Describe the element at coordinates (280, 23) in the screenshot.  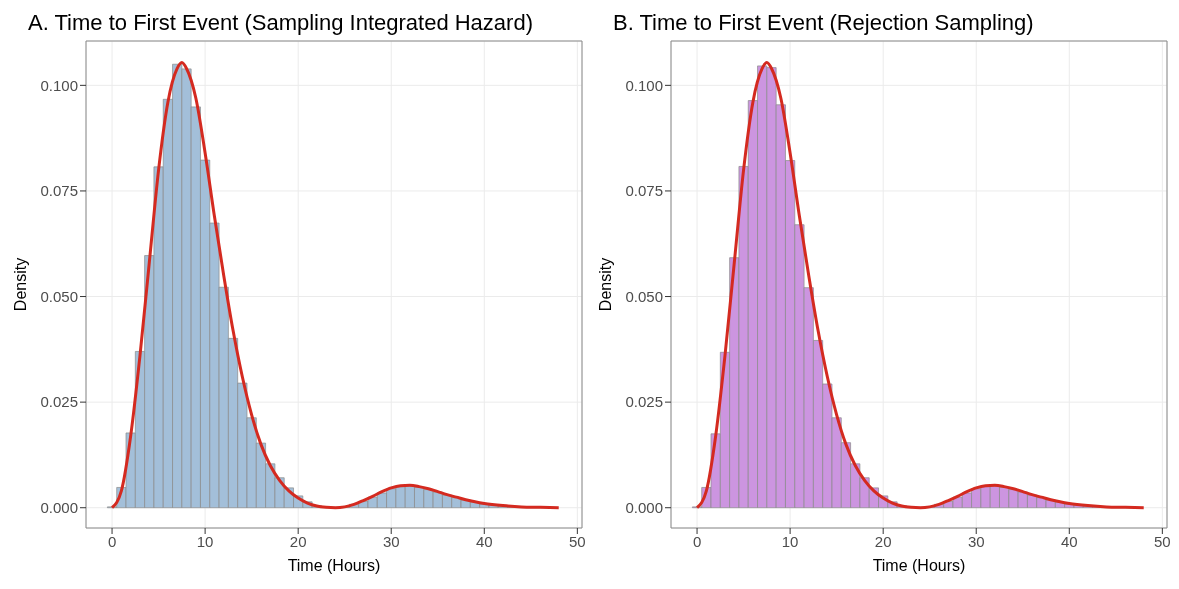
I see `chart-title: A. Time to First Event (Sampling Integrated Hazard)` at that location.